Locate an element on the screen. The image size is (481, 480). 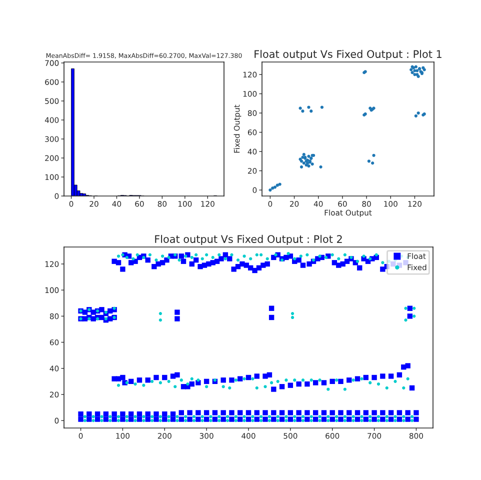
chart-title: Float output Vs Fixed Output : Plot 2 is located at coordinates (248, 239).